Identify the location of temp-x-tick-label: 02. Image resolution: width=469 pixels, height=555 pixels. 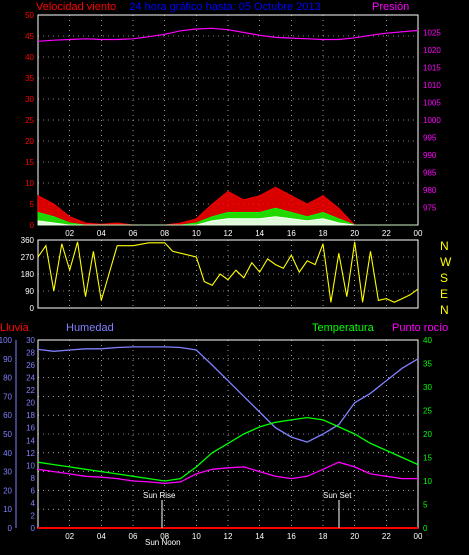
(69, 536).